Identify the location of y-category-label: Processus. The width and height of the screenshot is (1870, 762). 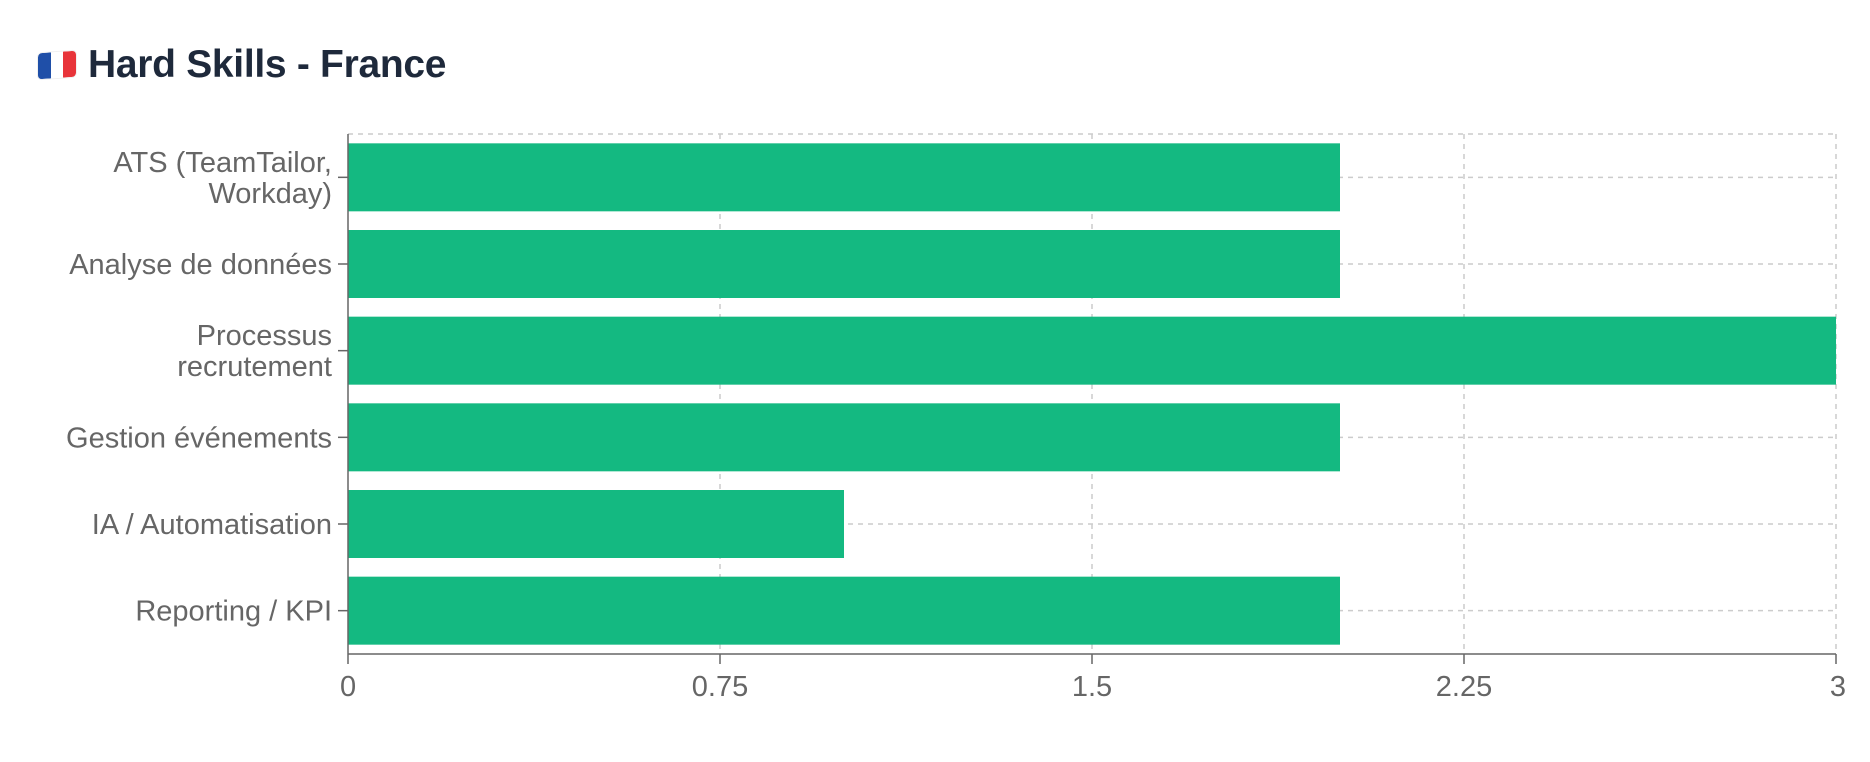
(264, 336).